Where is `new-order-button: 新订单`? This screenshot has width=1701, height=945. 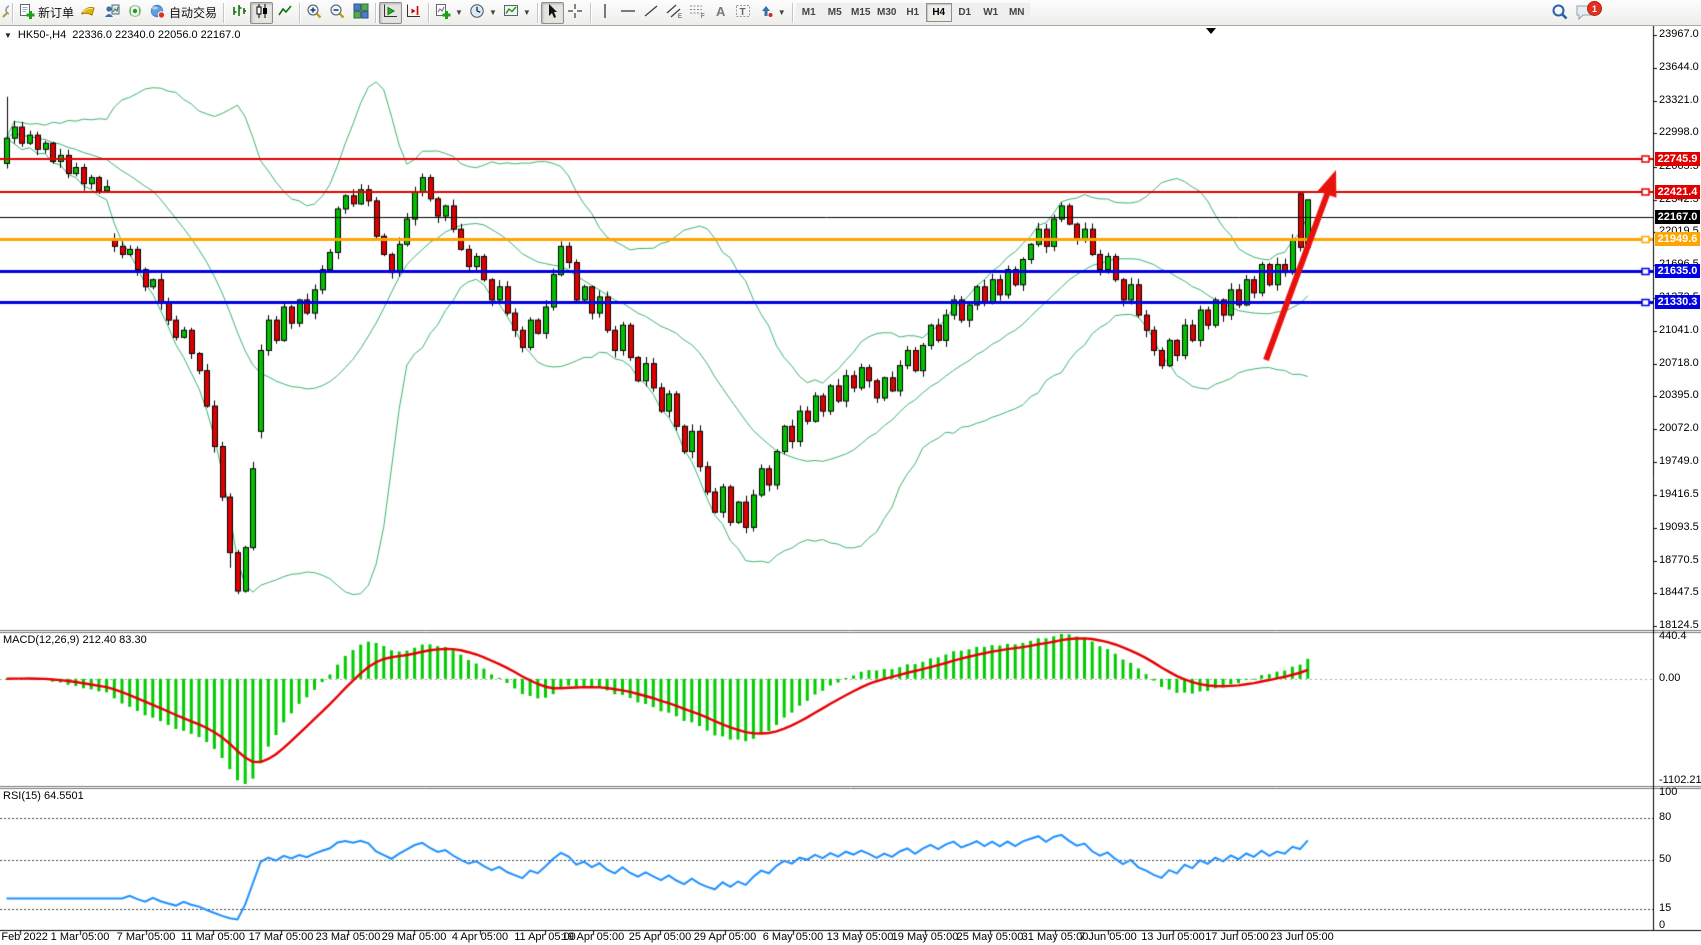 new-order-button: 新订单 is located at coordinates (46, 13).